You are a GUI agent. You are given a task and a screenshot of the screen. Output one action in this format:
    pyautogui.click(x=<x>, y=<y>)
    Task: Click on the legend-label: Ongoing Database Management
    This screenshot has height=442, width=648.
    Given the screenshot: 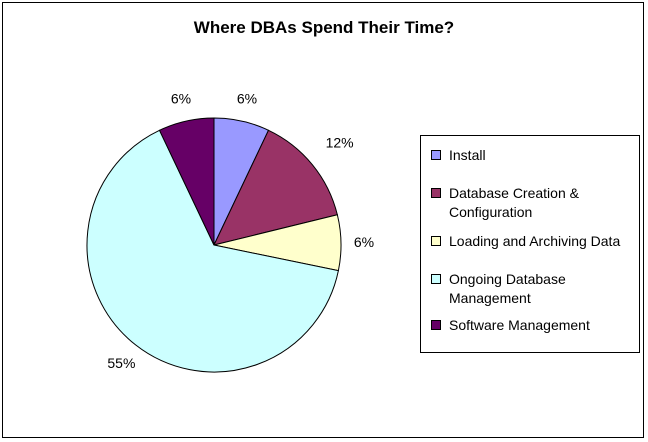 What is the action you would take?
    pyautogui.click(x=507, y=288)
    